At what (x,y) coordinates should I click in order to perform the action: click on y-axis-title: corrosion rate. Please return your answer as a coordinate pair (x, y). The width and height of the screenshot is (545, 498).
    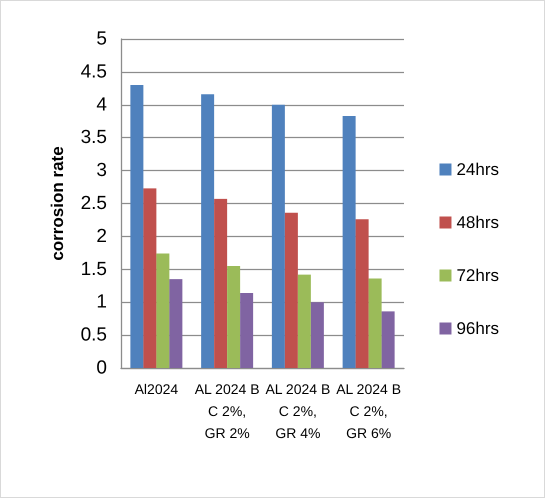
    Looking at the image, I should click on (57, 203).